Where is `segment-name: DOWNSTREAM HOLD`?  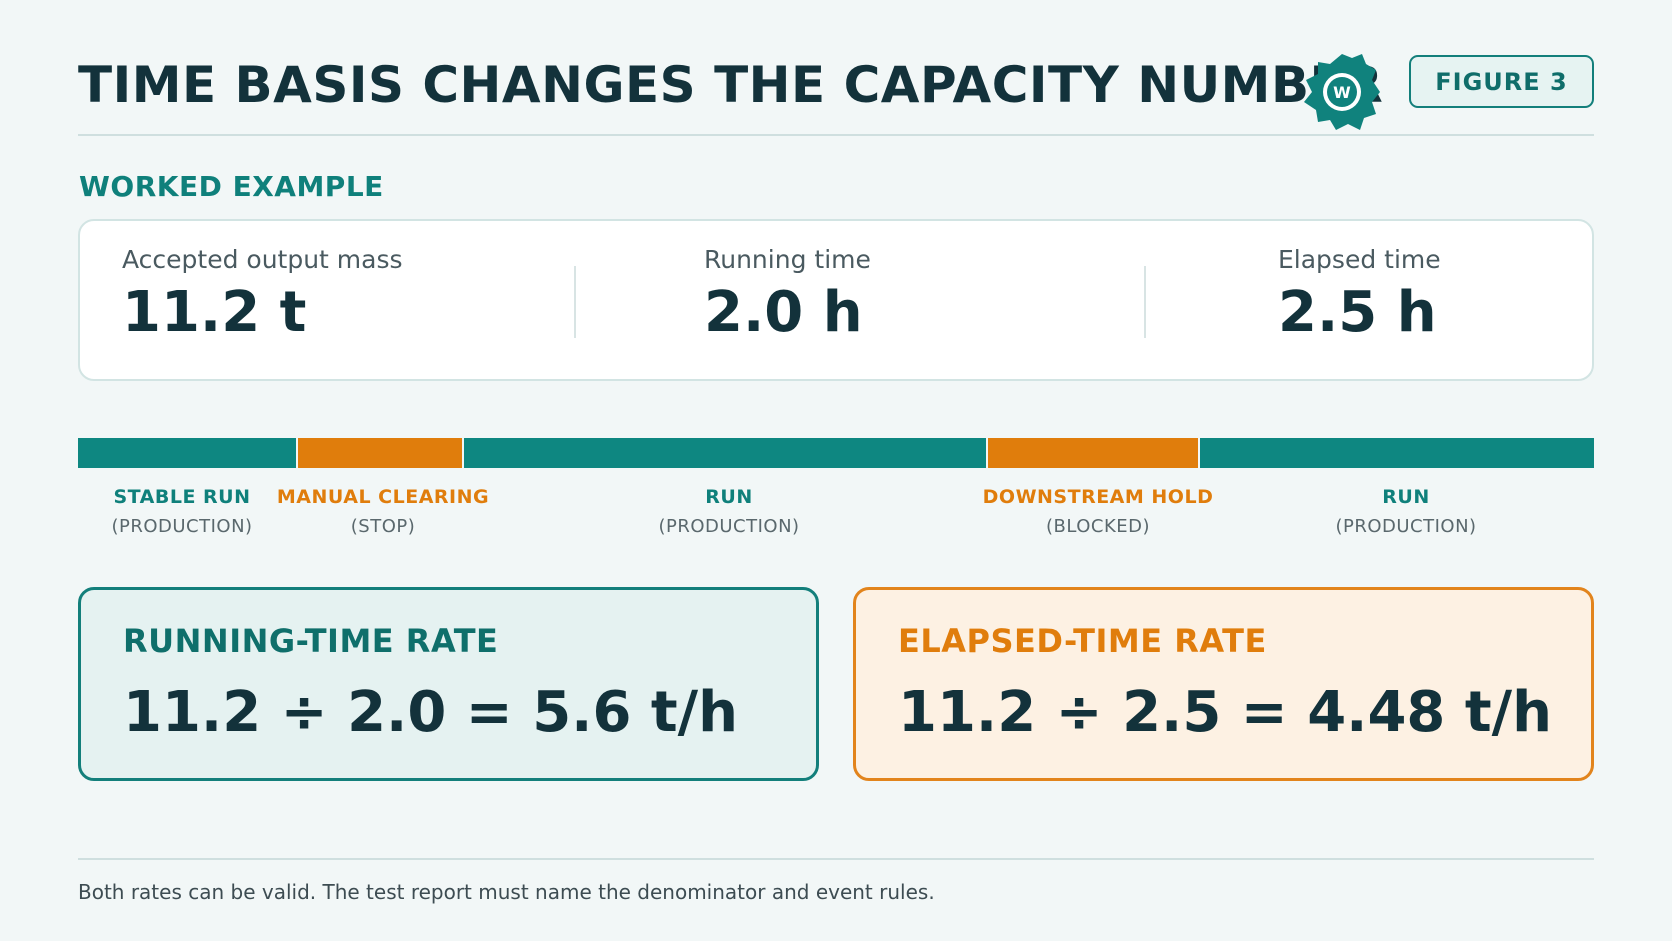 segment-name: DOWNSTREAM HOLD is located at coordinates (1098, 497).